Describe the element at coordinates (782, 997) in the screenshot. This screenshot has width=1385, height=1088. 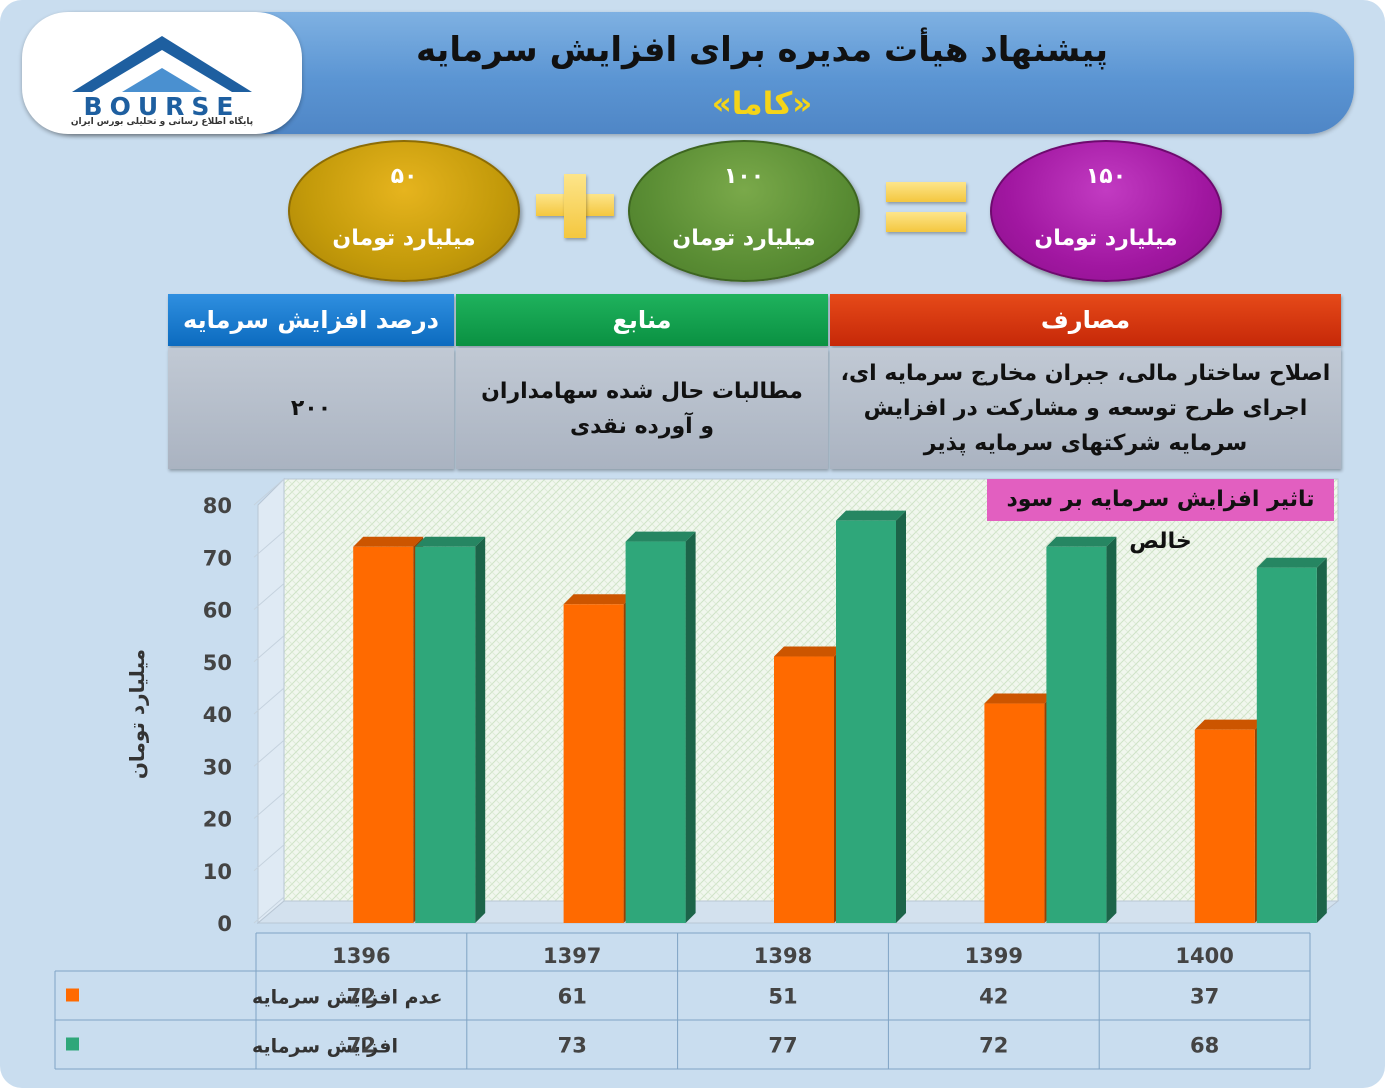
I see `data-label: 51` at that location.